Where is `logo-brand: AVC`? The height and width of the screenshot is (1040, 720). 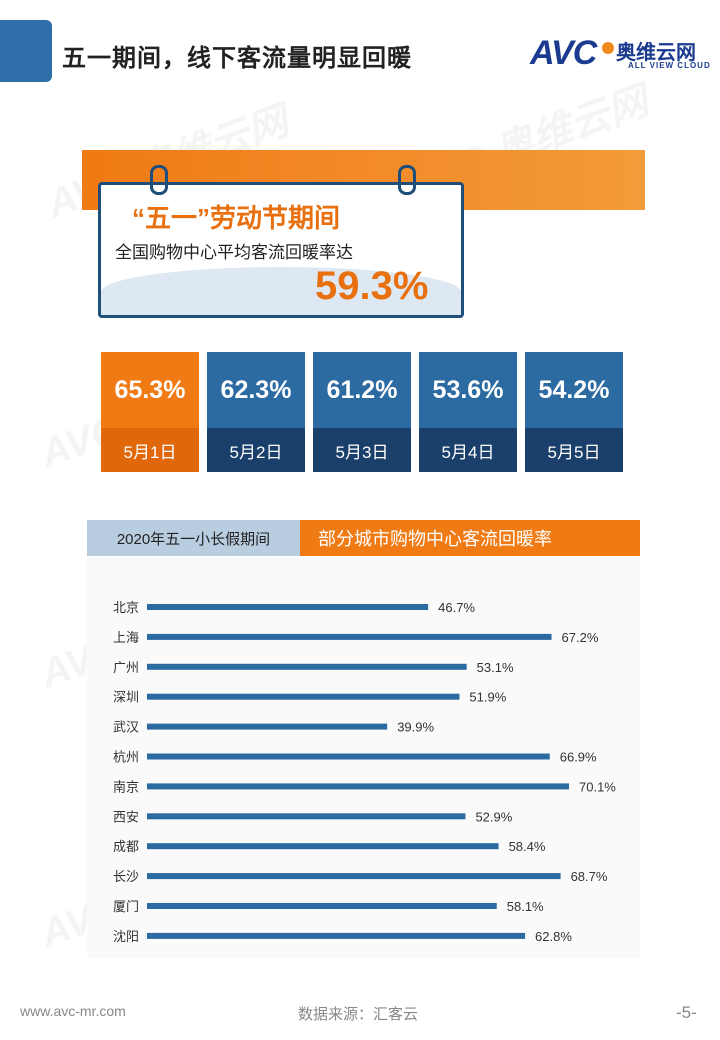 logo-brand: AVC is located at coordinates (563, 53).